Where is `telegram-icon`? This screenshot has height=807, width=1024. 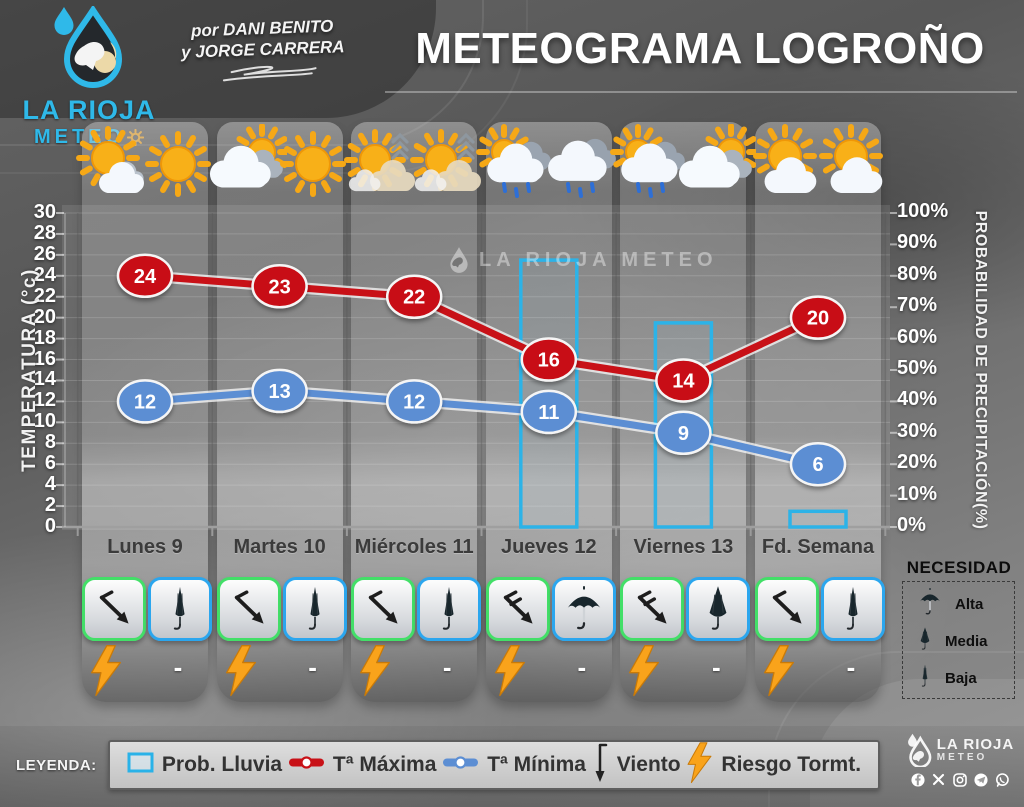
telegram-icon is located at coordinates (981, 780).